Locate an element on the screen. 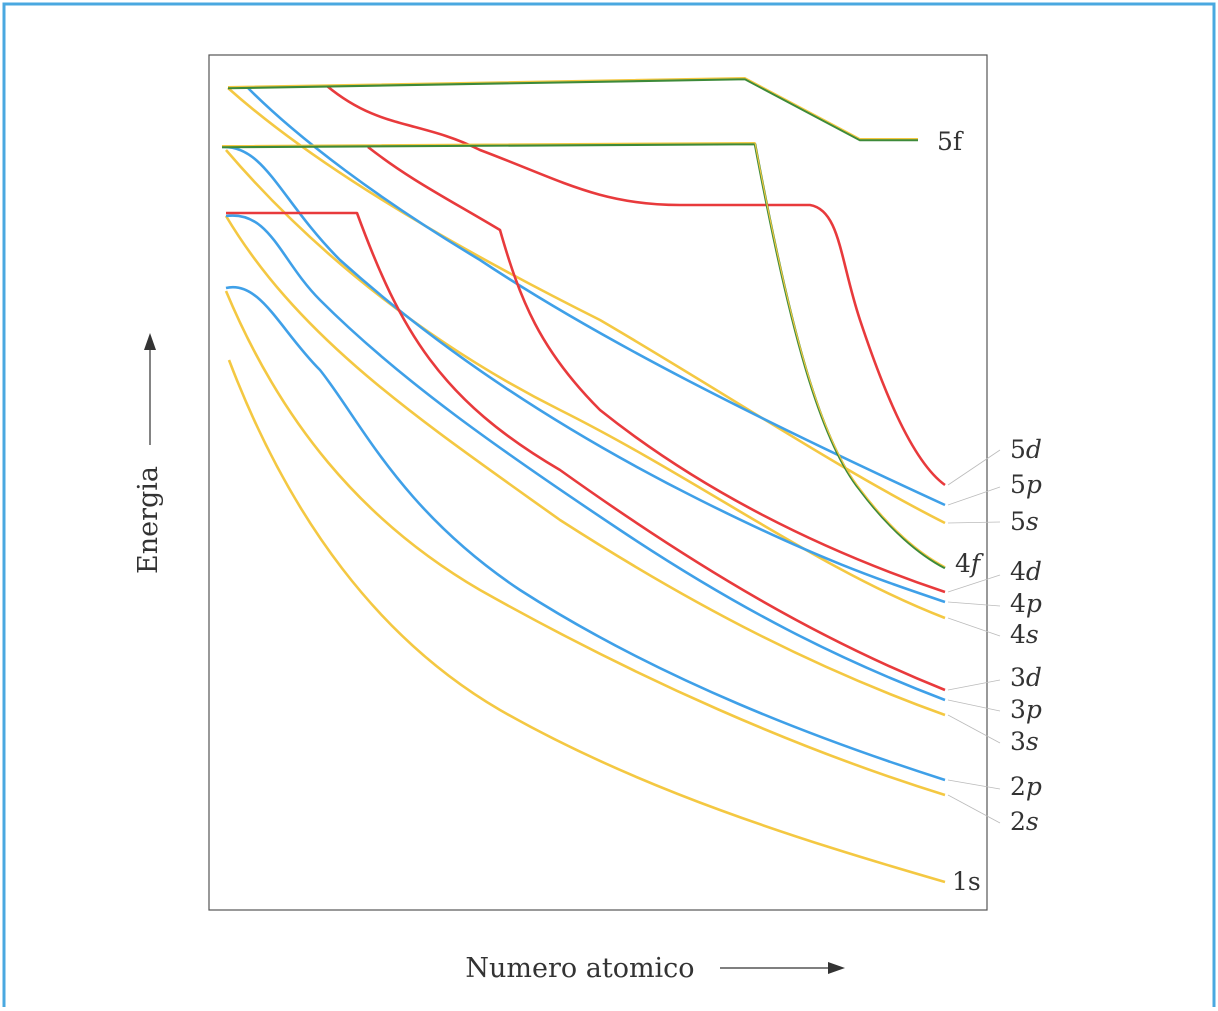 This screenshot has width=1218, height=1011. label-3p: 3p is located at coordinates (1026, 709).